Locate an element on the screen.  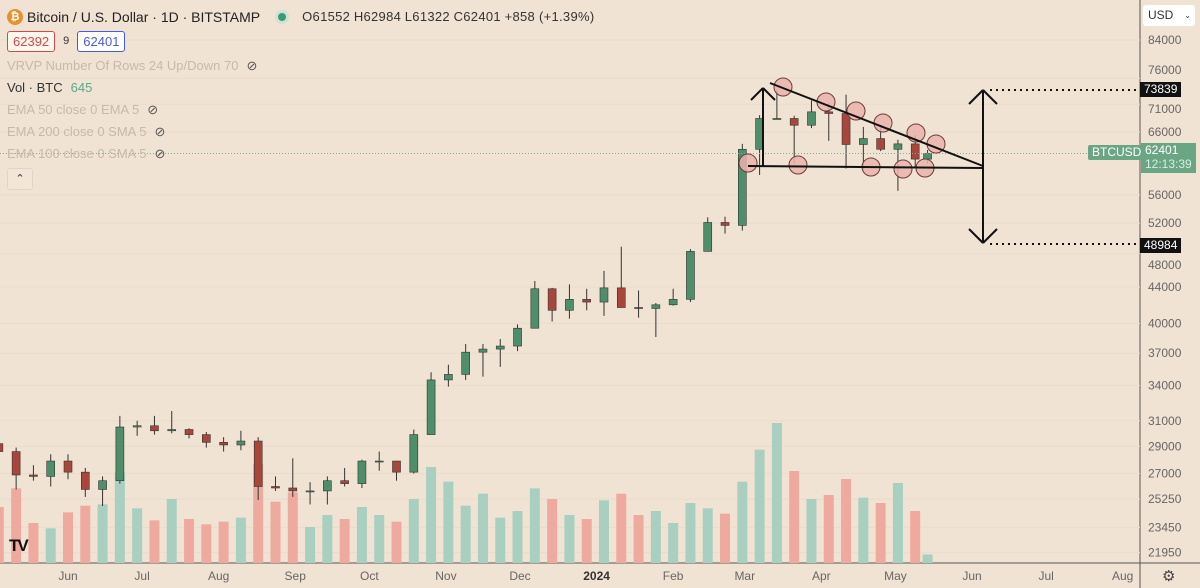
spread: 9 is located at coordinates (66, 41).